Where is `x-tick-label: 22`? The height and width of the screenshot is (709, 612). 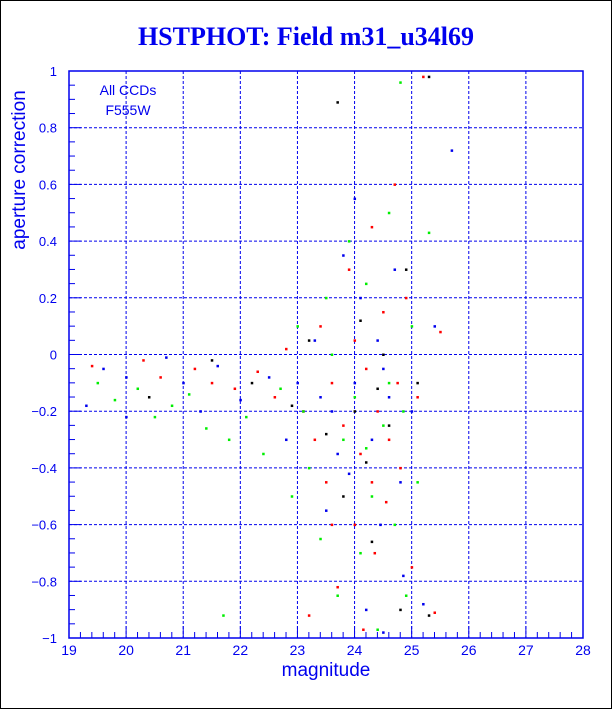 x-tick-label: 22 is located at coordinates (241, 650).